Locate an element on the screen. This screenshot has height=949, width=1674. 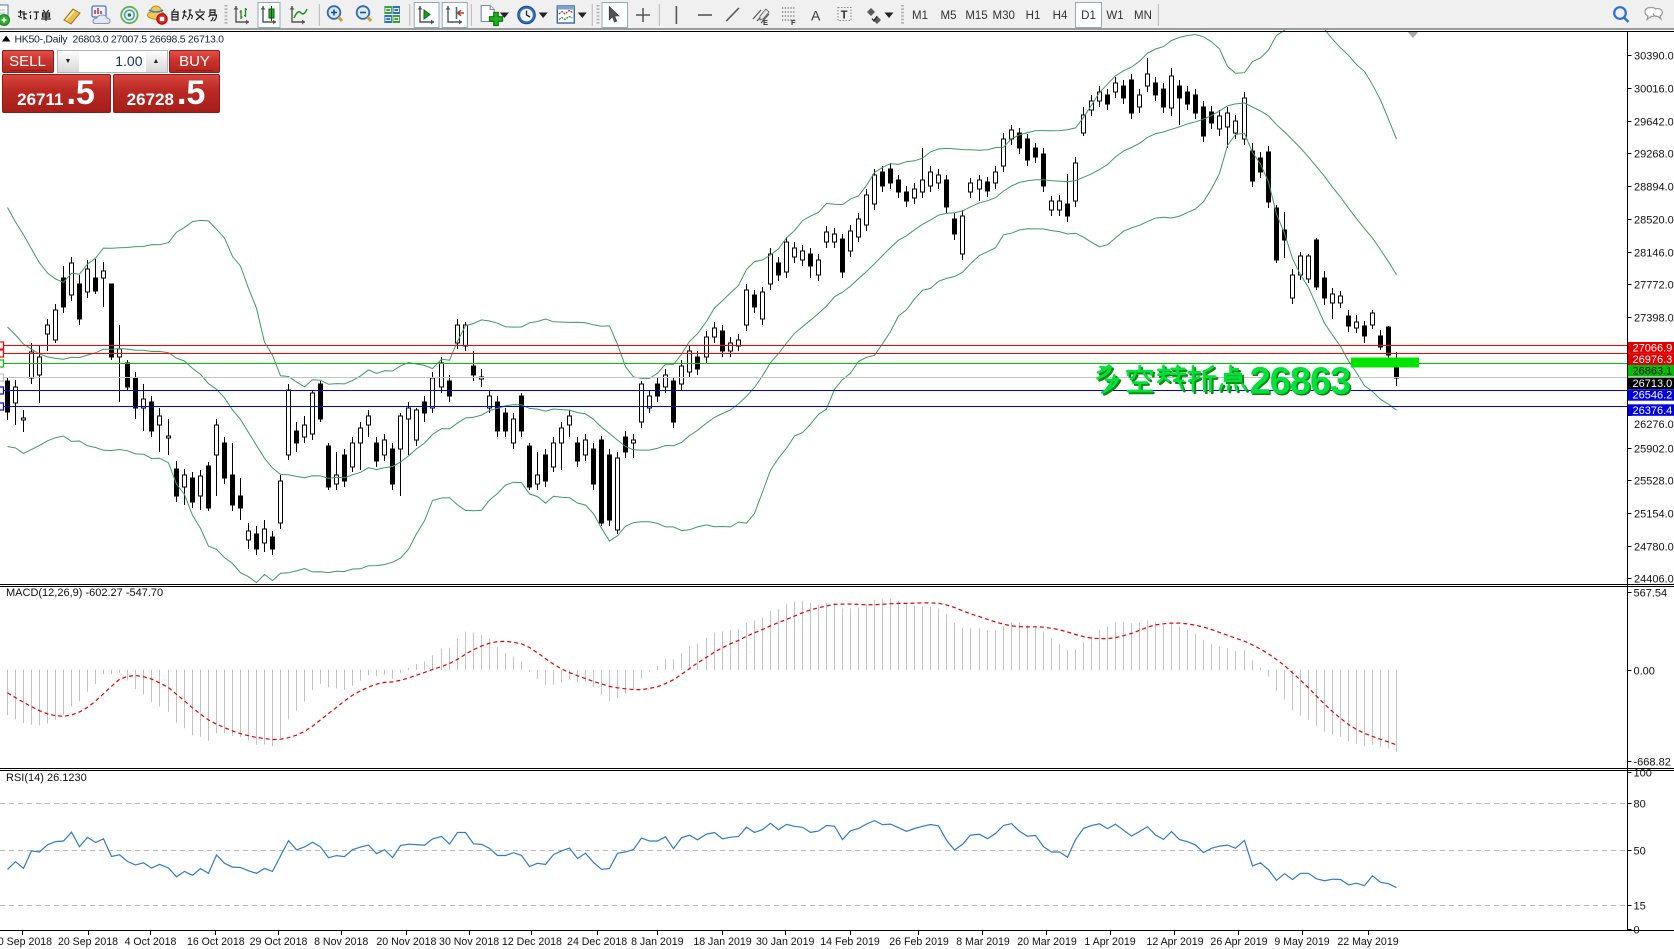
svg-text: 22 May 2019 is located at coordinates (1367, 942).